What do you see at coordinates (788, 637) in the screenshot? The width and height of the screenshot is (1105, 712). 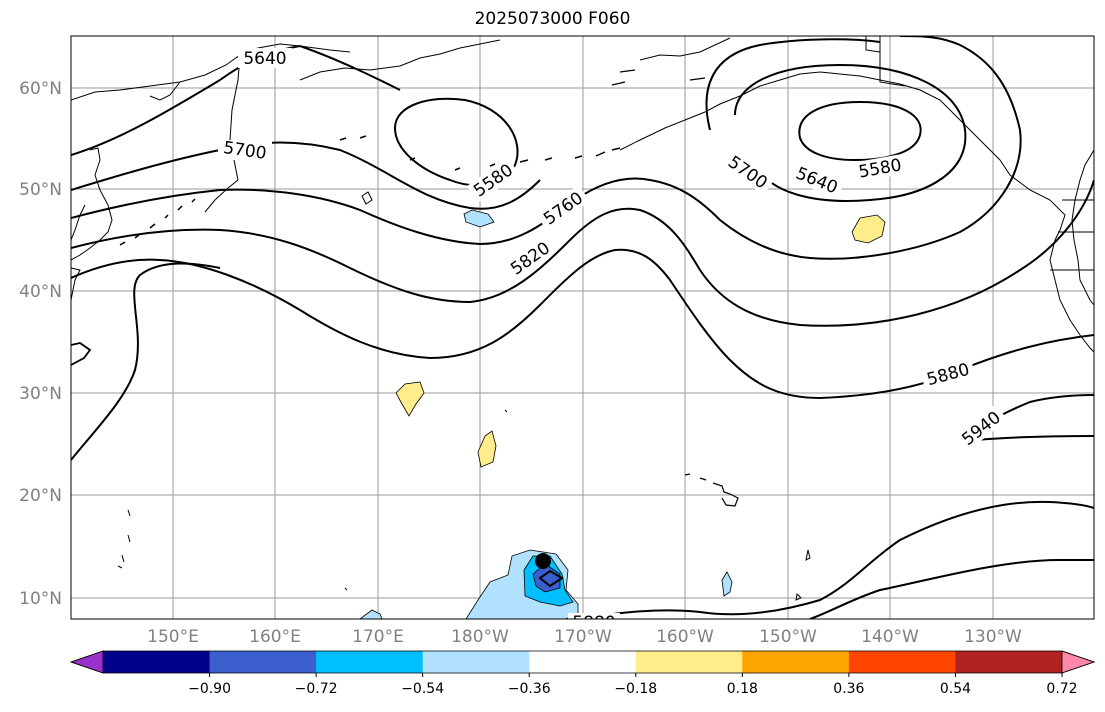 I see `lon-label-150w: 150°W` at bounding box center [788, 637].